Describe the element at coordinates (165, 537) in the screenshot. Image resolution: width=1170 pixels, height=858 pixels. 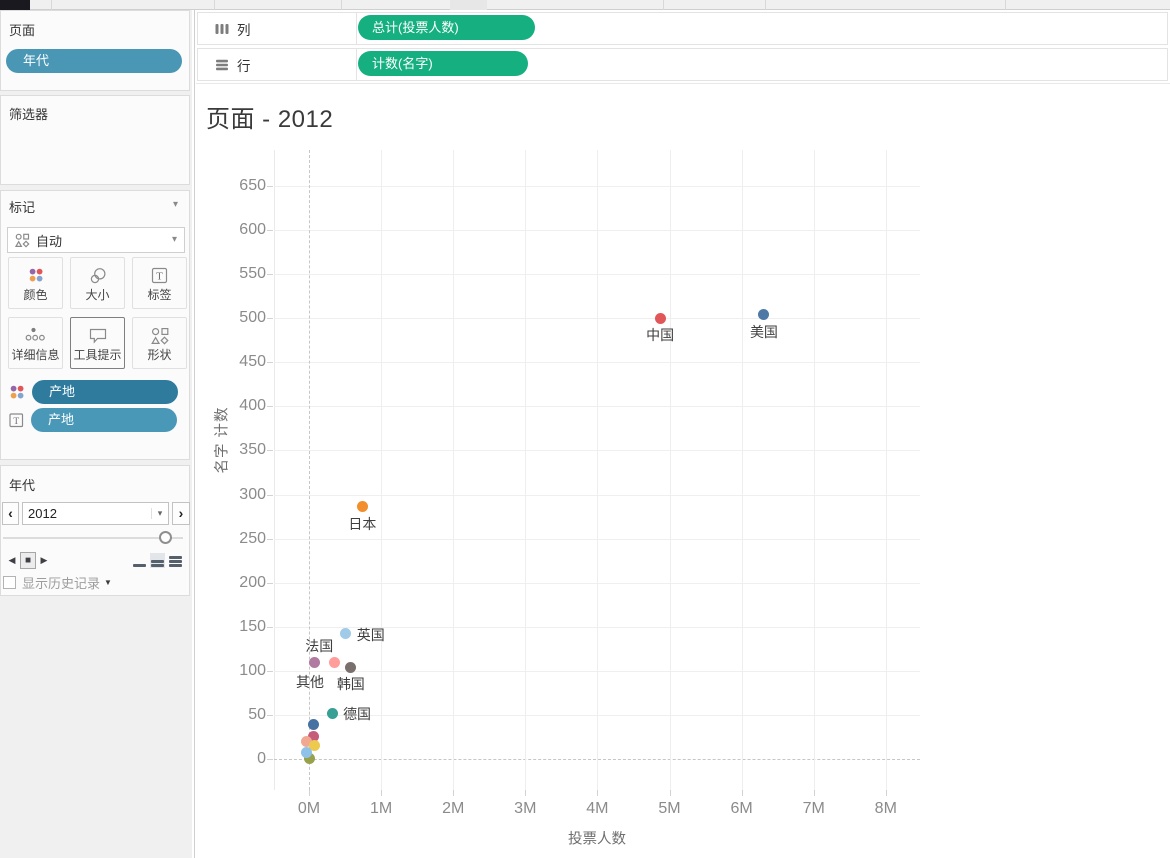
I see `page-slider-handle` at that location.